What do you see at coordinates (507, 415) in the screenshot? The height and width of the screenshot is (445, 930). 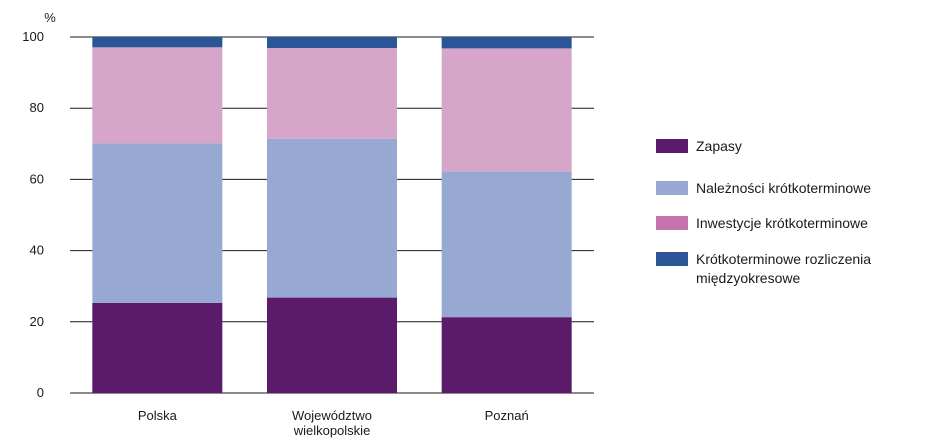 I see `x-category-label-3: Poznań` at bounding box center [507, 415].